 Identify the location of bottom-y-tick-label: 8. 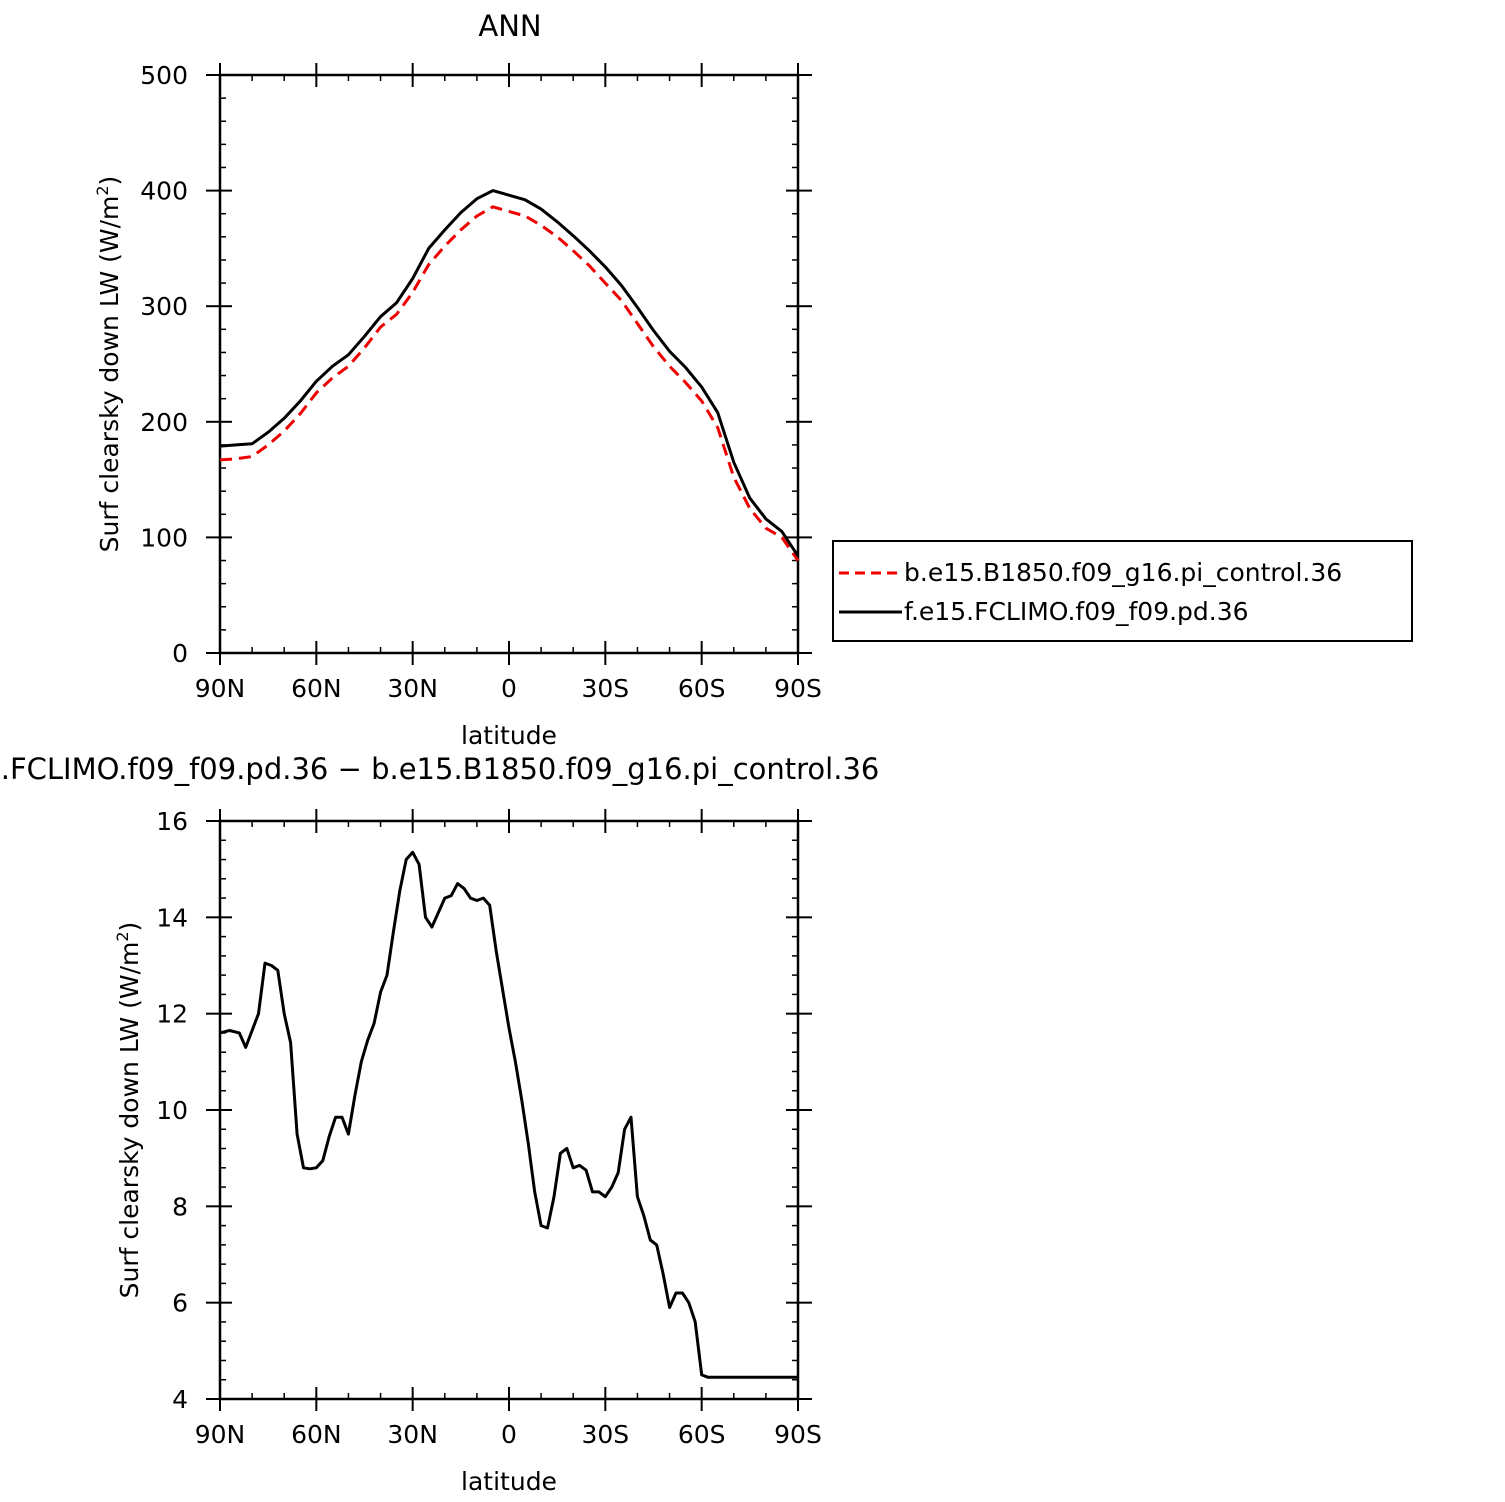
(180, 1206).